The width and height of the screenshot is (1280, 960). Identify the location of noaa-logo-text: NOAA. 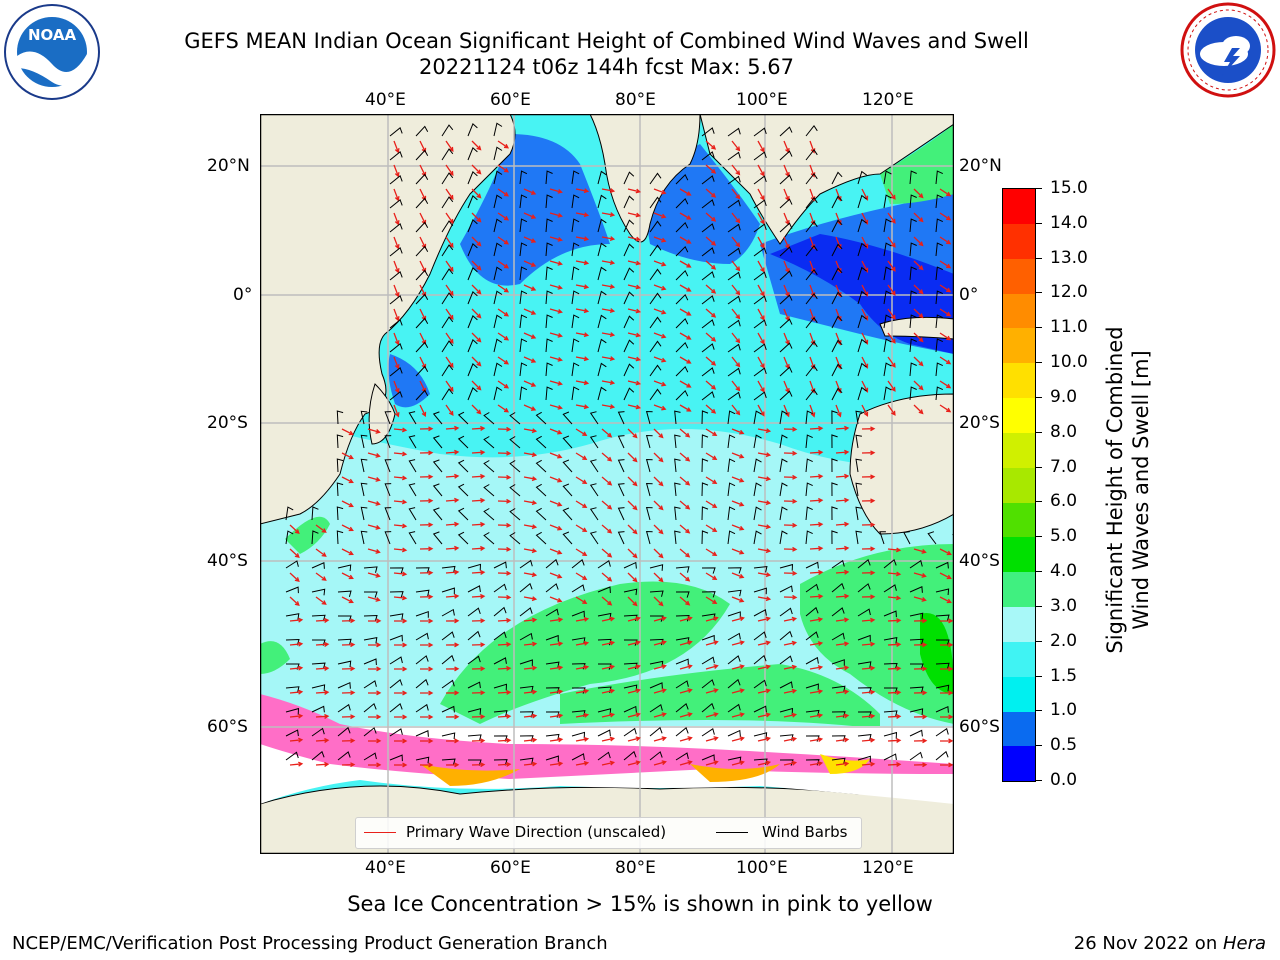
(52, 35).